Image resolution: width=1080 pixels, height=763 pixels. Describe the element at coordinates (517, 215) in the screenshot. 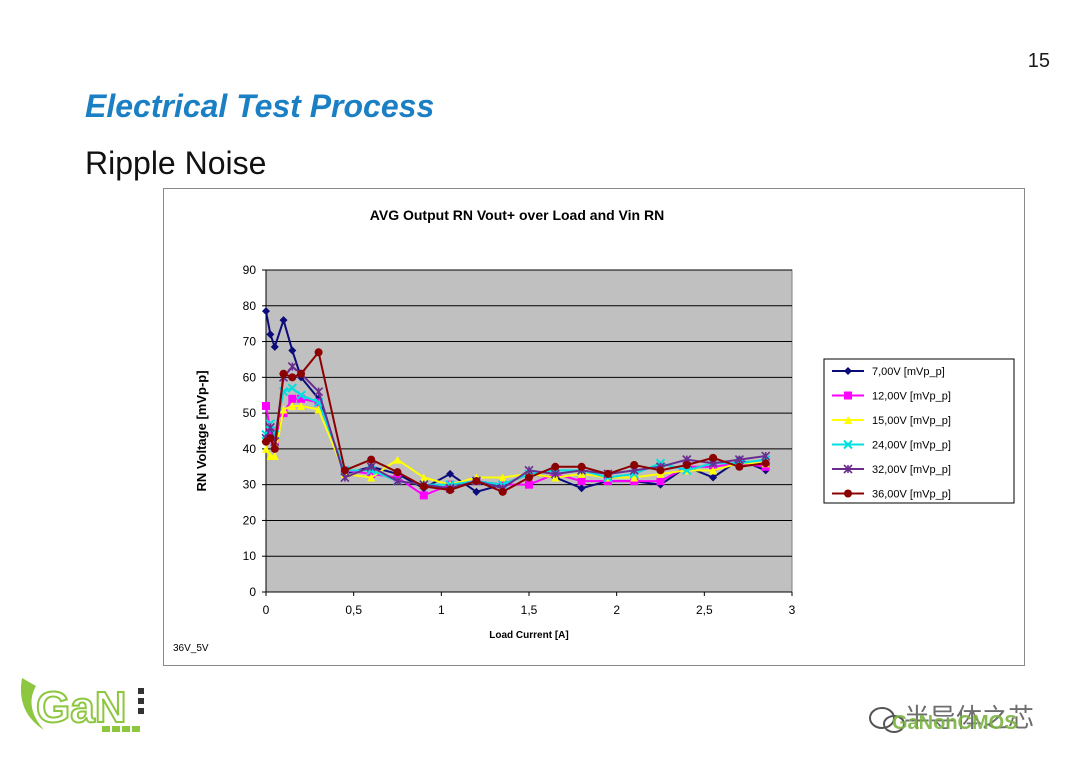

I see `chart-title: AVG Output RN Vout+ over Load and Vin RN` at that location.